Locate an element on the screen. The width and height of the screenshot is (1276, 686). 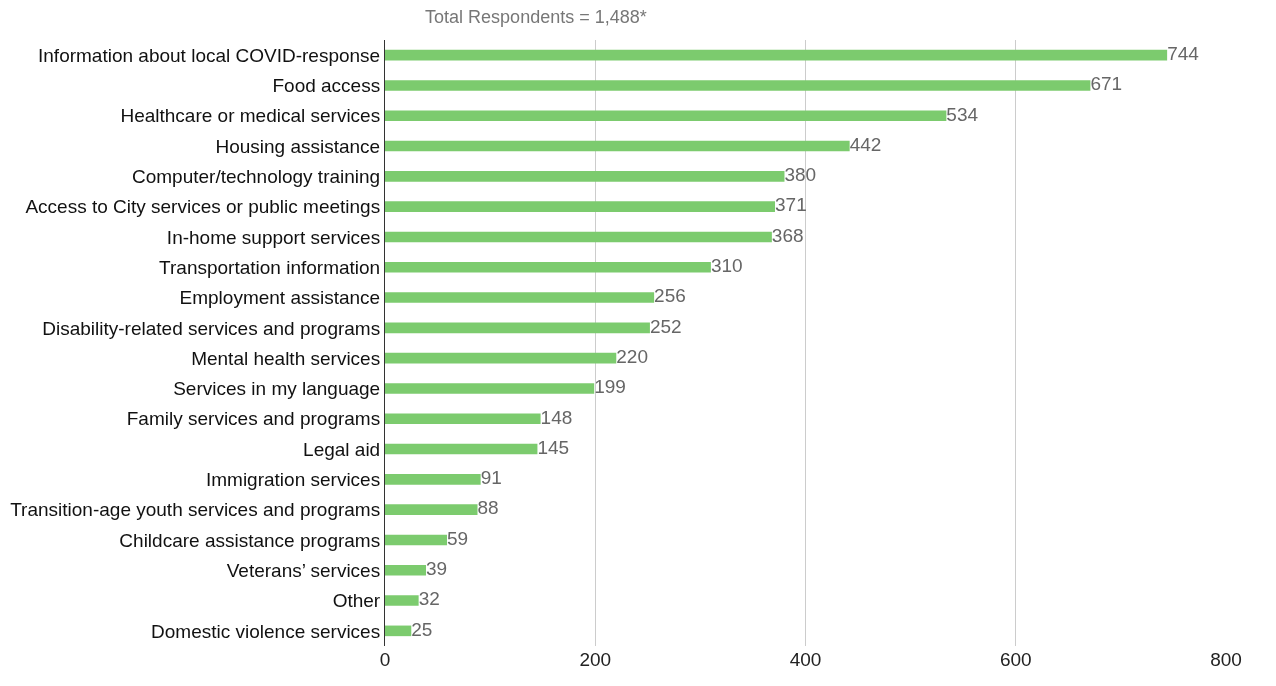
data-label: 145 is located at coordinates (553, 447).